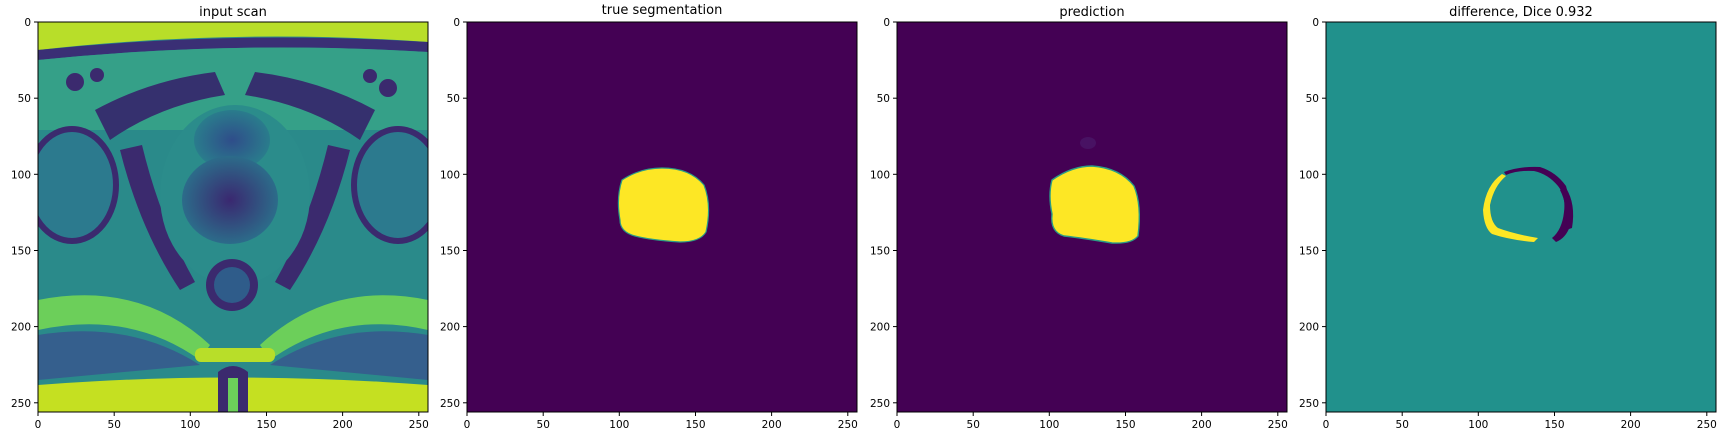 The width and height of the screenshot is (1728, 432). I want to click on panel-title: input scan, so click(233, 12).